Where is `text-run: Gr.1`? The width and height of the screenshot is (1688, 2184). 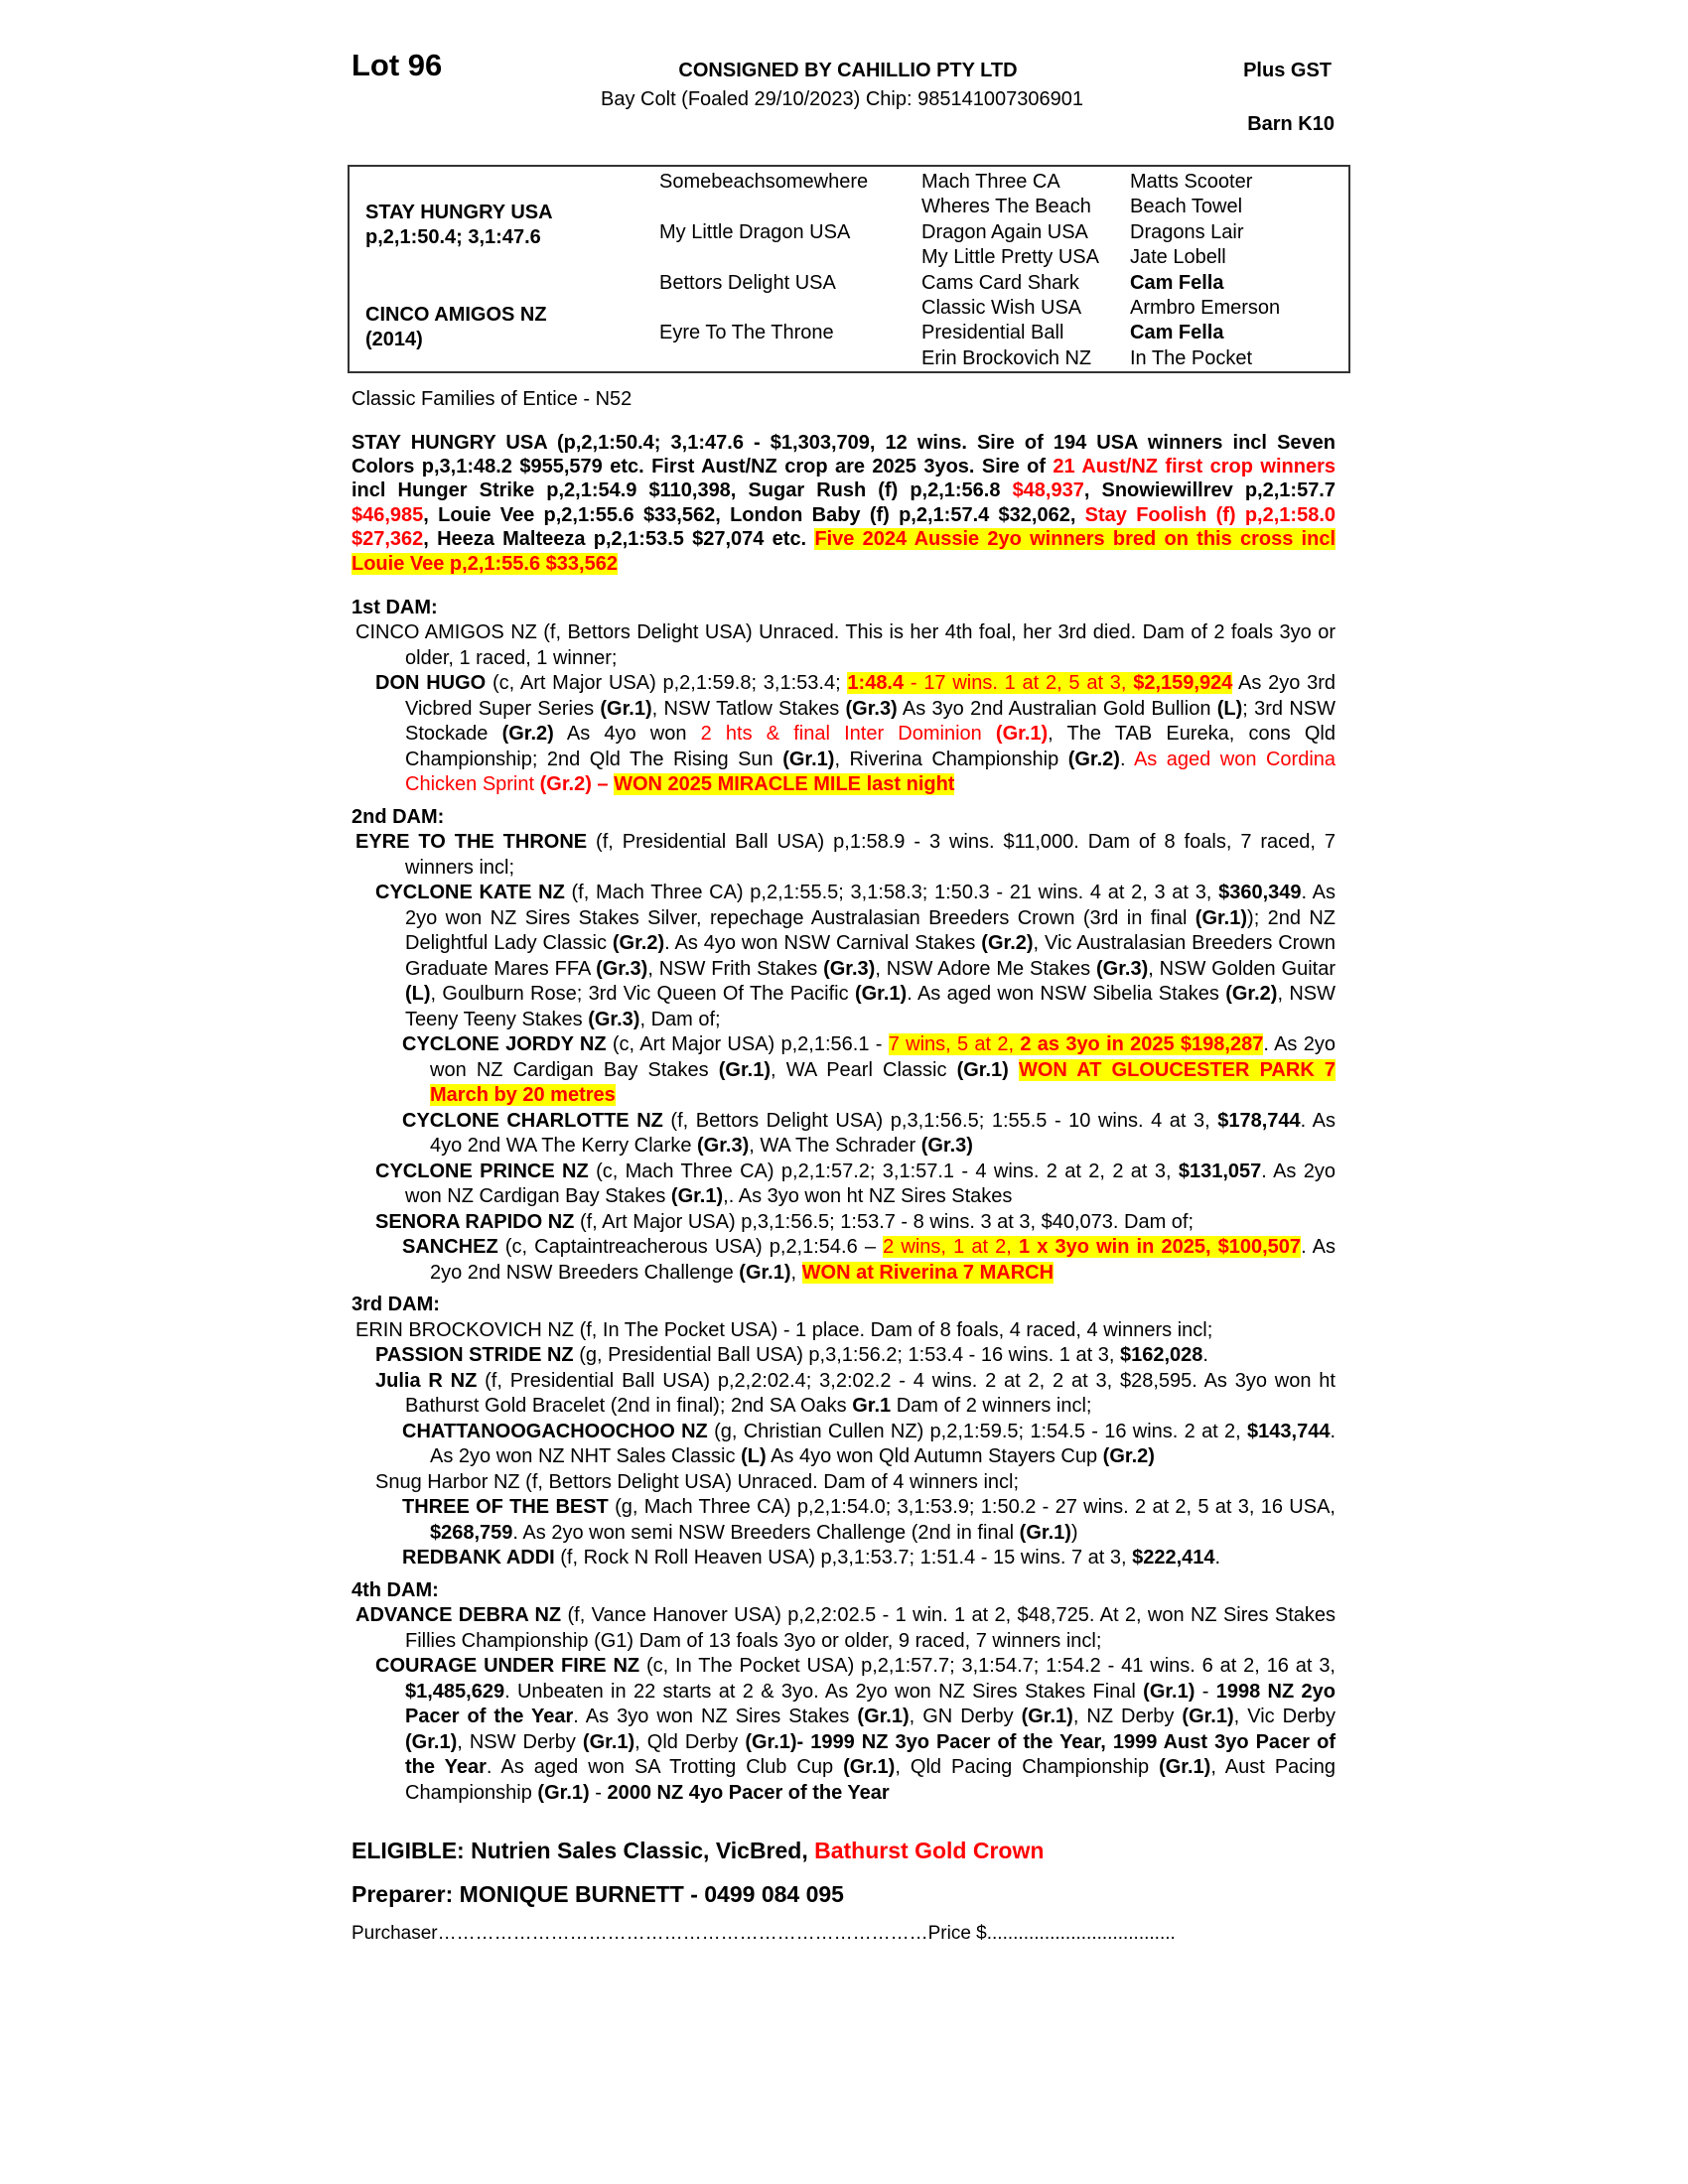 text-run: Gr.1 is located at coordinates (872, 1406).